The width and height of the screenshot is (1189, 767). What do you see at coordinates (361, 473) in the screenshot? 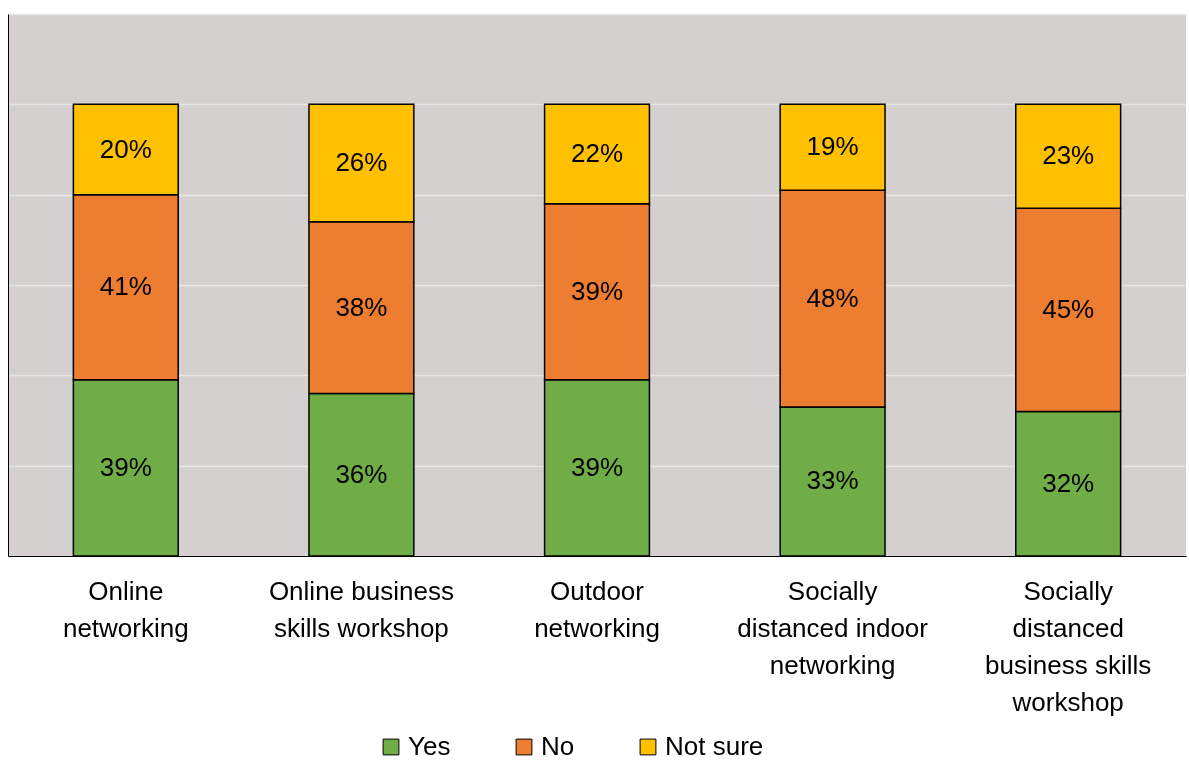
I see `data-label: 36%` at bounding box center [361, 473].